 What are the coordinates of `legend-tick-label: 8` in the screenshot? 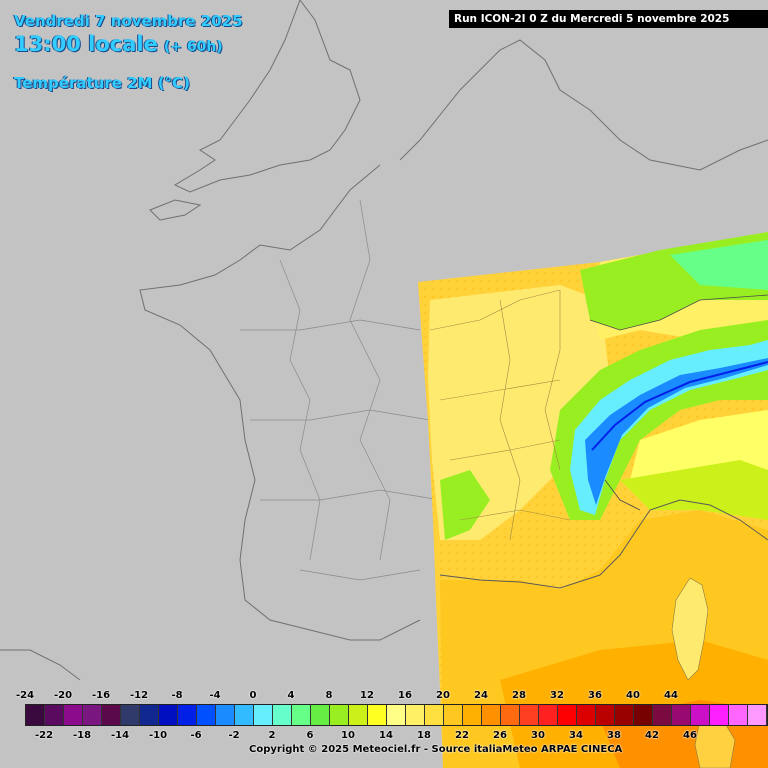 It's located at (329, 695).